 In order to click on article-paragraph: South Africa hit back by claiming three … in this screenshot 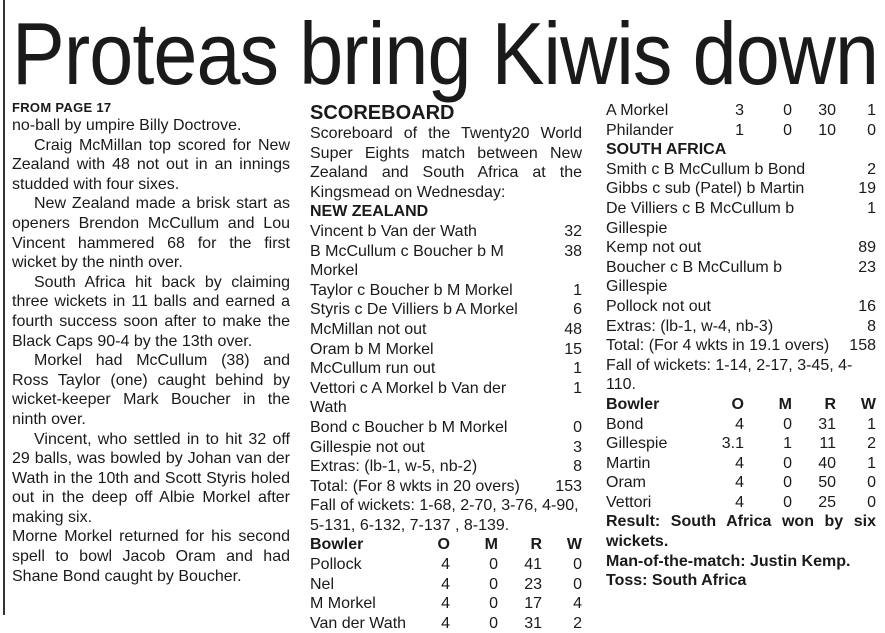, I will do `click(151, 311)`.